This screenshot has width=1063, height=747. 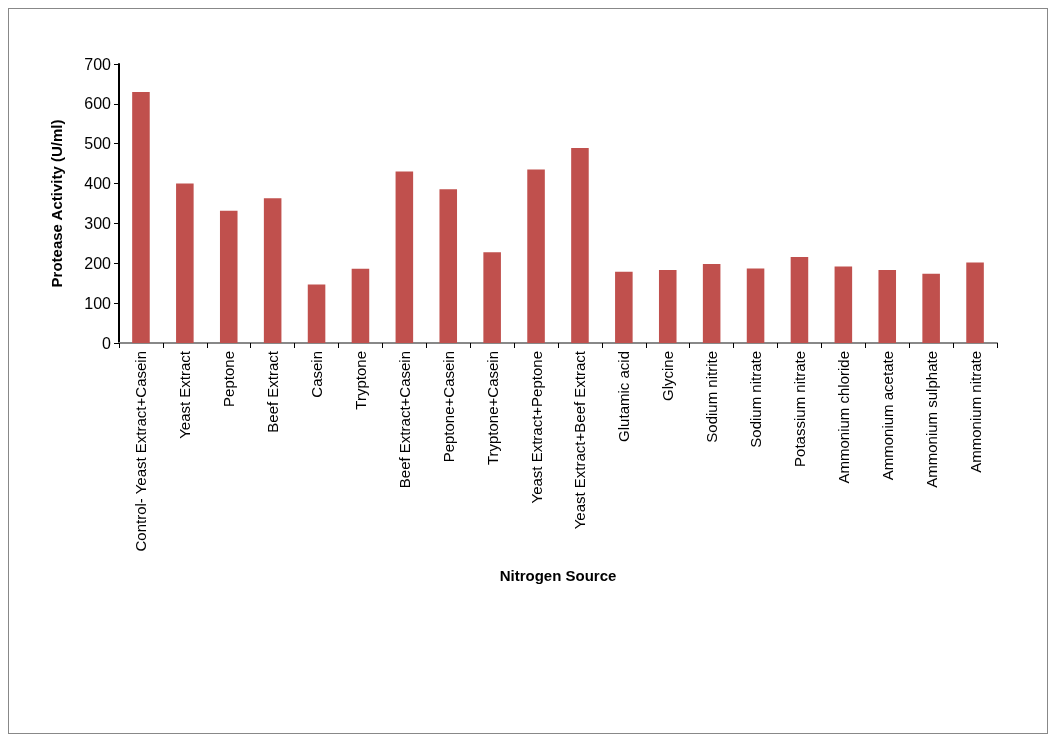 What do you see at coordinates (98, 104) in the screenshot?
I see `y-tick-label: 600` at bounding box center [98, 104].